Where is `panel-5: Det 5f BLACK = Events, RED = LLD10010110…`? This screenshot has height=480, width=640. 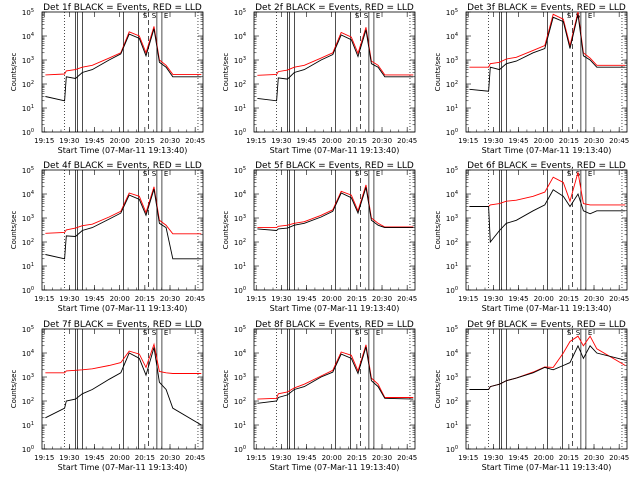
panel-5: Det 5f BLACK = Events, RED = LLD10010110… is located at coordinates (319, 237).